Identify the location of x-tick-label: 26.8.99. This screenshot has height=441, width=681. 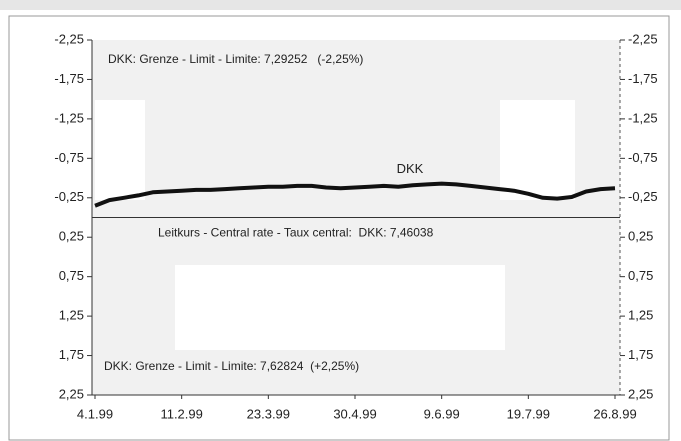
(614, 413).